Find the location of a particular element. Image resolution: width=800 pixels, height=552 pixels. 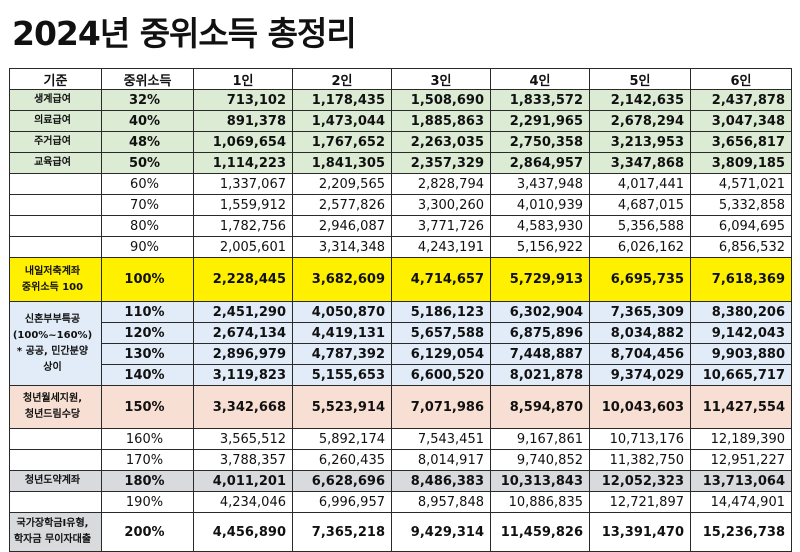

percent-cell: 150% is located at coordinates (147, 407).